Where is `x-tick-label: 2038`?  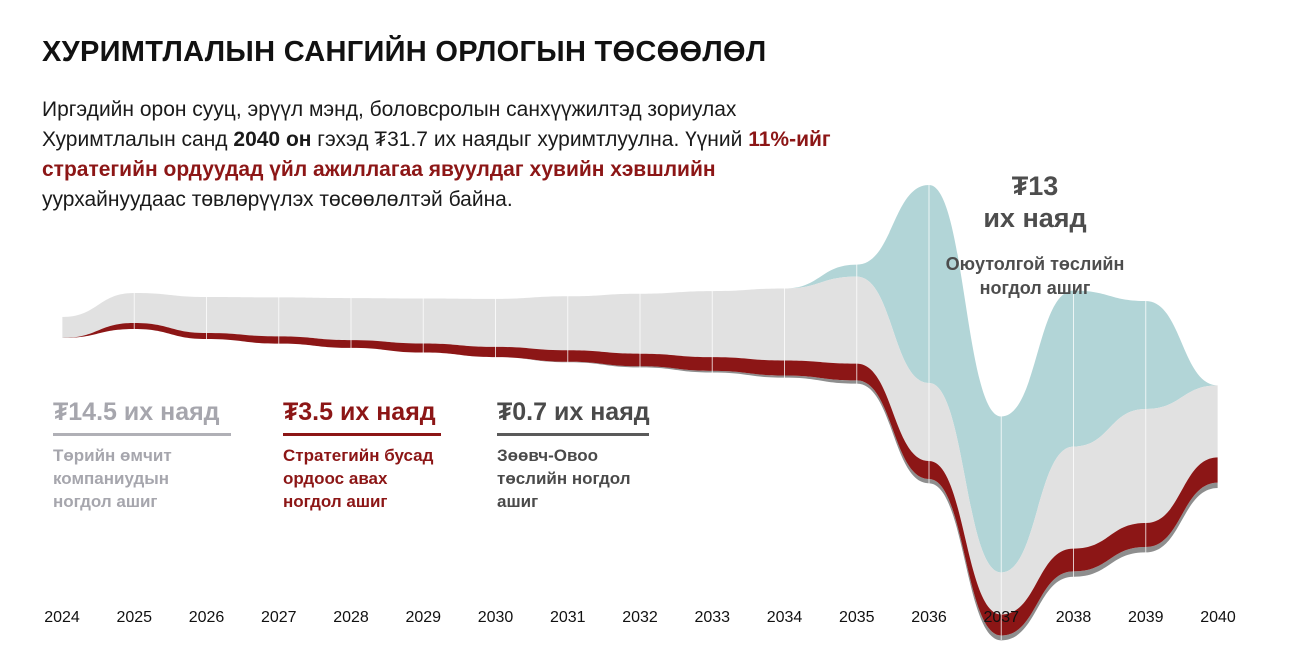 x-tick-label: 2038 is located at coordinates (1074, 617).